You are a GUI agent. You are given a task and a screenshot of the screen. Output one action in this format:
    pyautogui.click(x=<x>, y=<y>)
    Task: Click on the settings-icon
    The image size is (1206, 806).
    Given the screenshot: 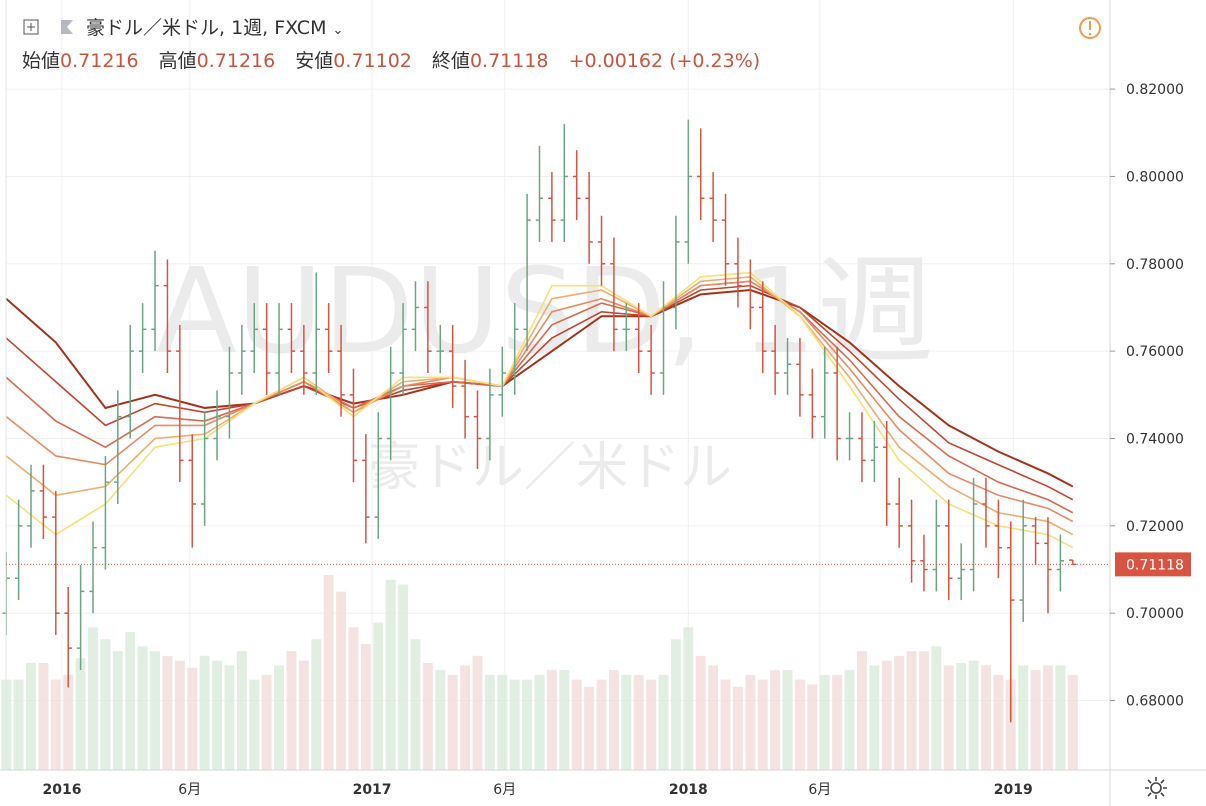 What is the action you would take?
    pyautogui.click(x=1156, y=788)
    